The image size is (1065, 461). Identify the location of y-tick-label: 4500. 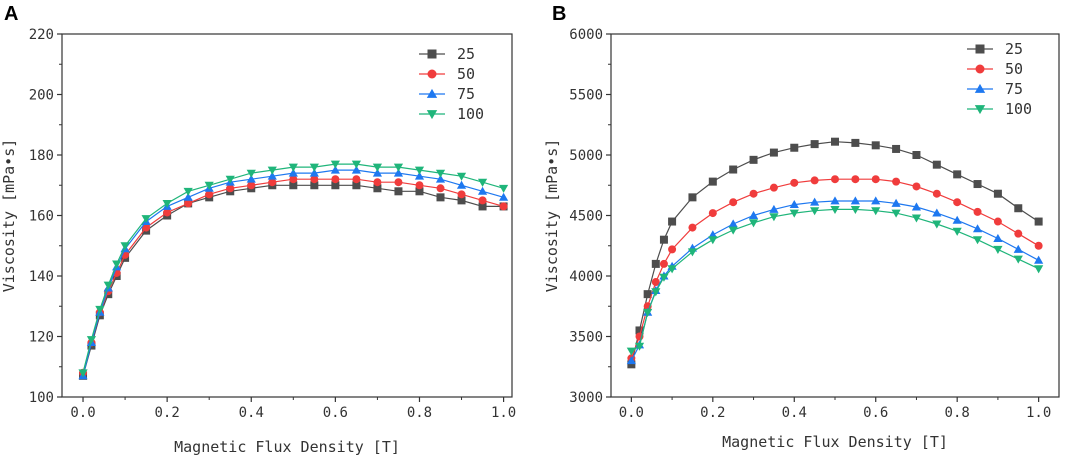
(586, 217).